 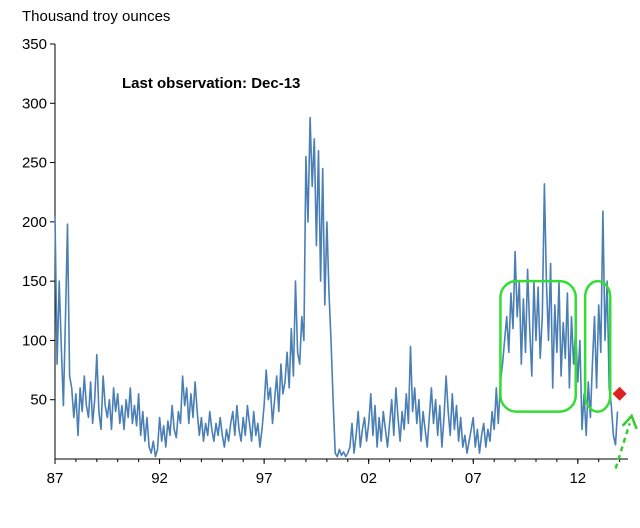 What do you see at coordinates (473, 478) in the screenshot?
I see `x-tick-label: 07` at bounding box center [473, 478].